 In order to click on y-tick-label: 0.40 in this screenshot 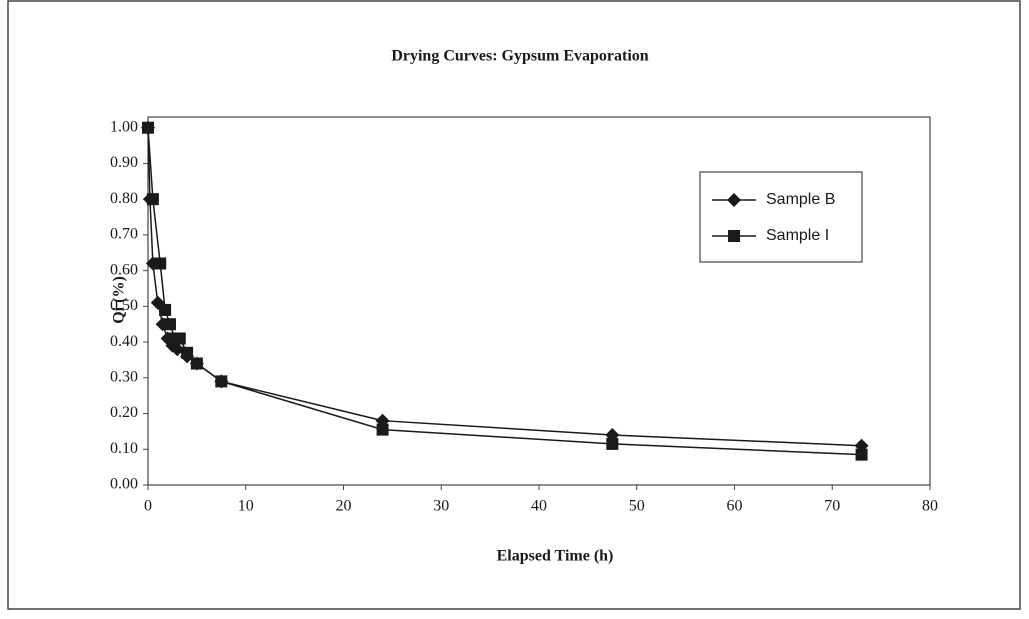, I will do `click(124, 341)`.